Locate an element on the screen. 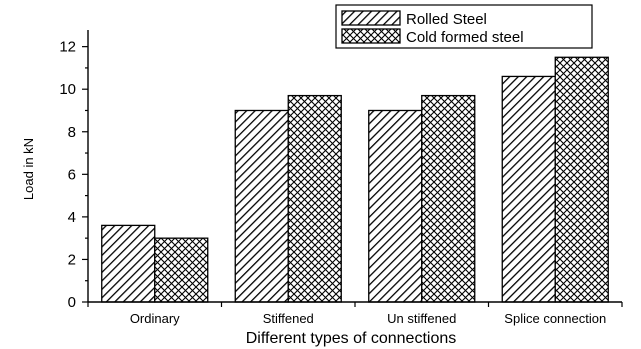  y-tick-label: 0 is located at coordinates (72, 302).